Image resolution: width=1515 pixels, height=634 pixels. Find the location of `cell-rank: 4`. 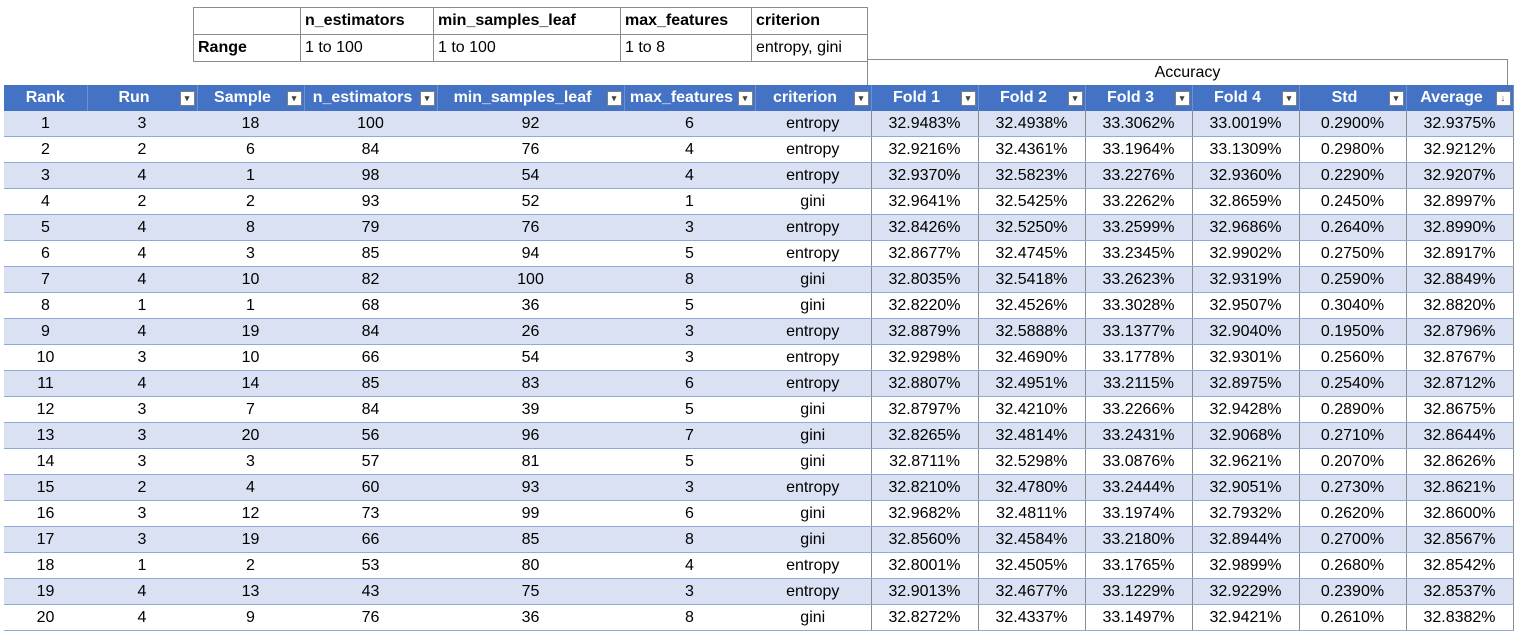

cell-rank: 4 is located at coordinates (45, 201).